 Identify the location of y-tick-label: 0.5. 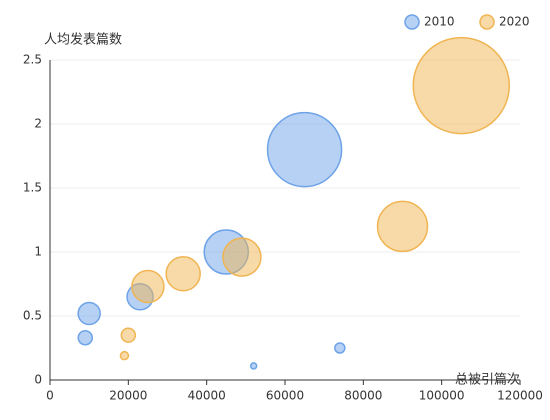
(32, 316).